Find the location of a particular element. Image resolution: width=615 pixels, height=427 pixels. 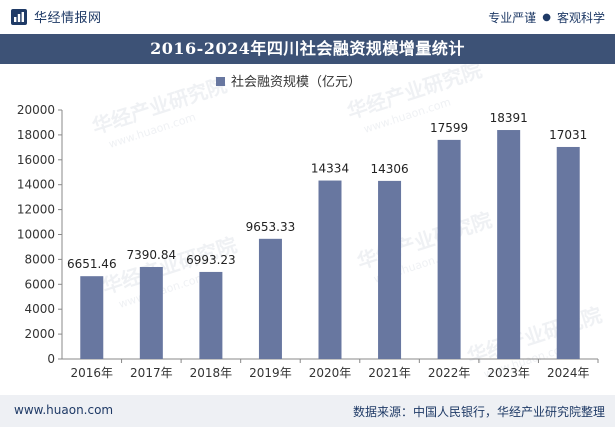

x-tick-label: 2022年 is located at coordinates (449, 373).